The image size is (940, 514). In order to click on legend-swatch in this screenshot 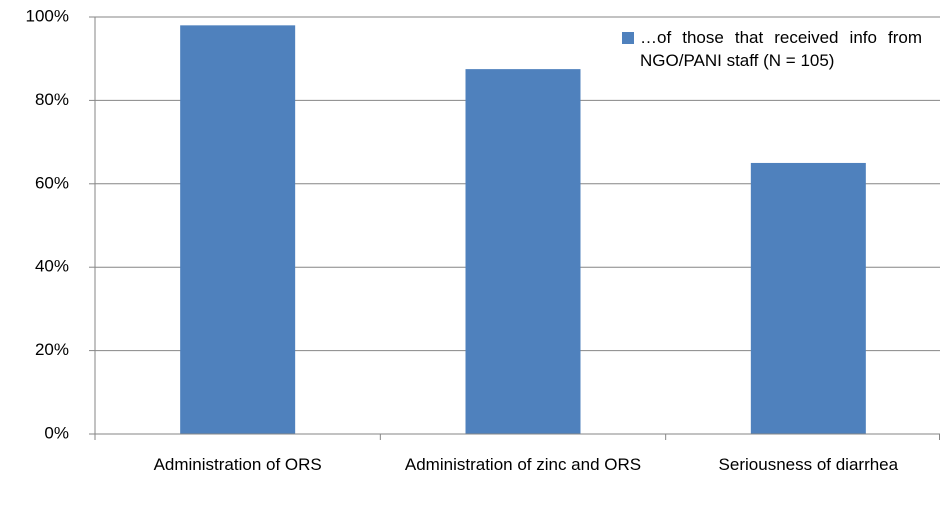, I will do `click(628, 38)`.